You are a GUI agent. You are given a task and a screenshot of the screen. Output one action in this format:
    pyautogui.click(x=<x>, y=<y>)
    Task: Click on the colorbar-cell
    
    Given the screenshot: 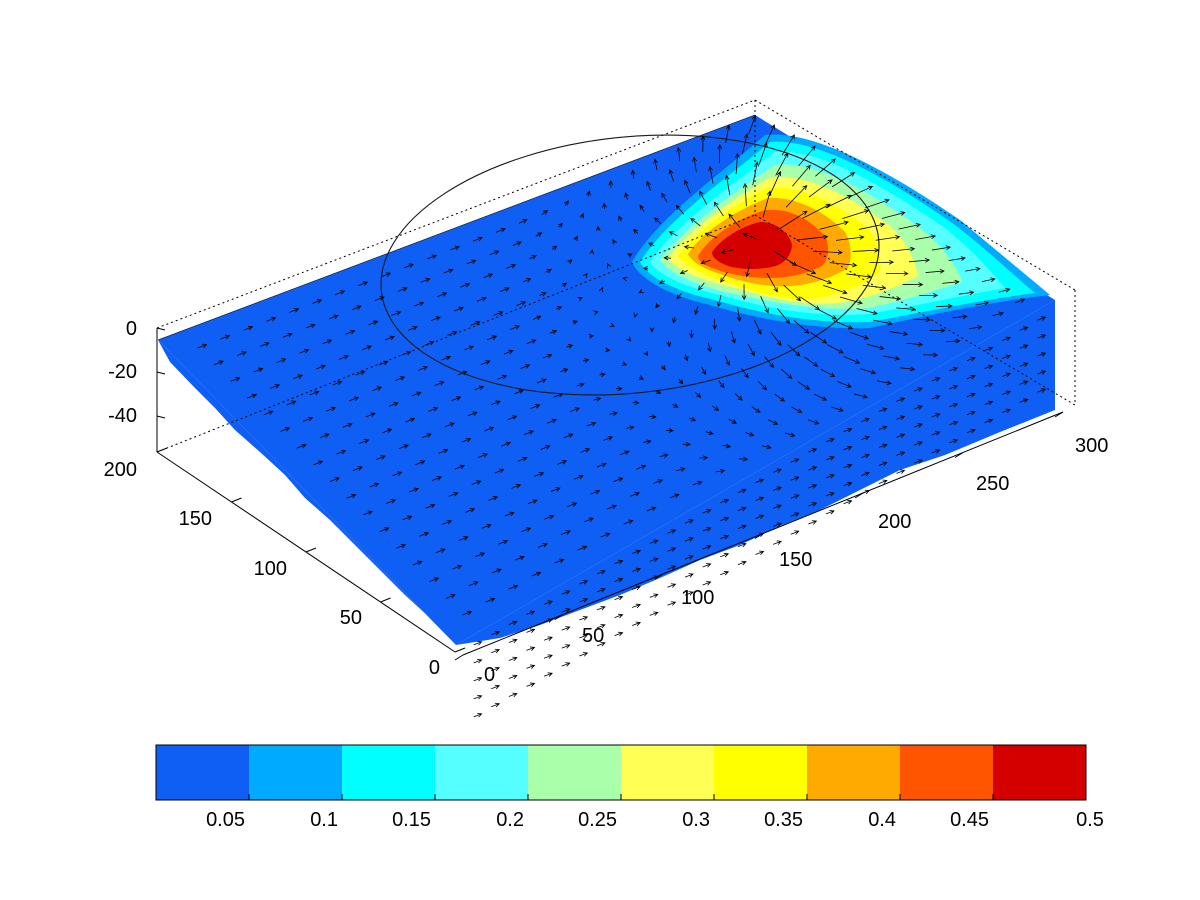 What is the action you would take?
    pyautogui.click(x=482, y=772)
    